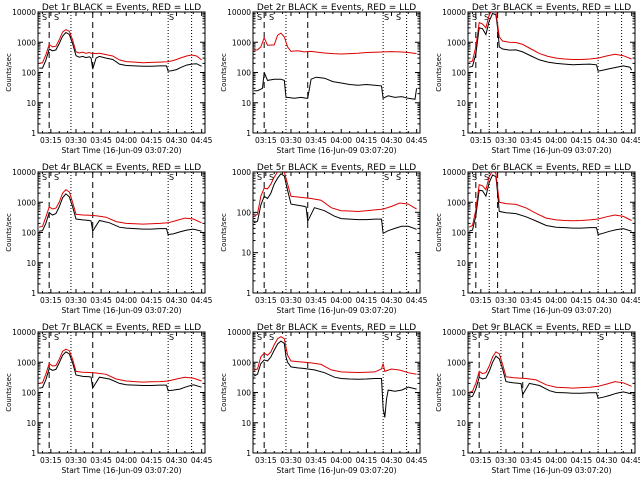  I want to click on panel-title: Det 2r BLACK = Events, RED = LLD, so click(336, 8).